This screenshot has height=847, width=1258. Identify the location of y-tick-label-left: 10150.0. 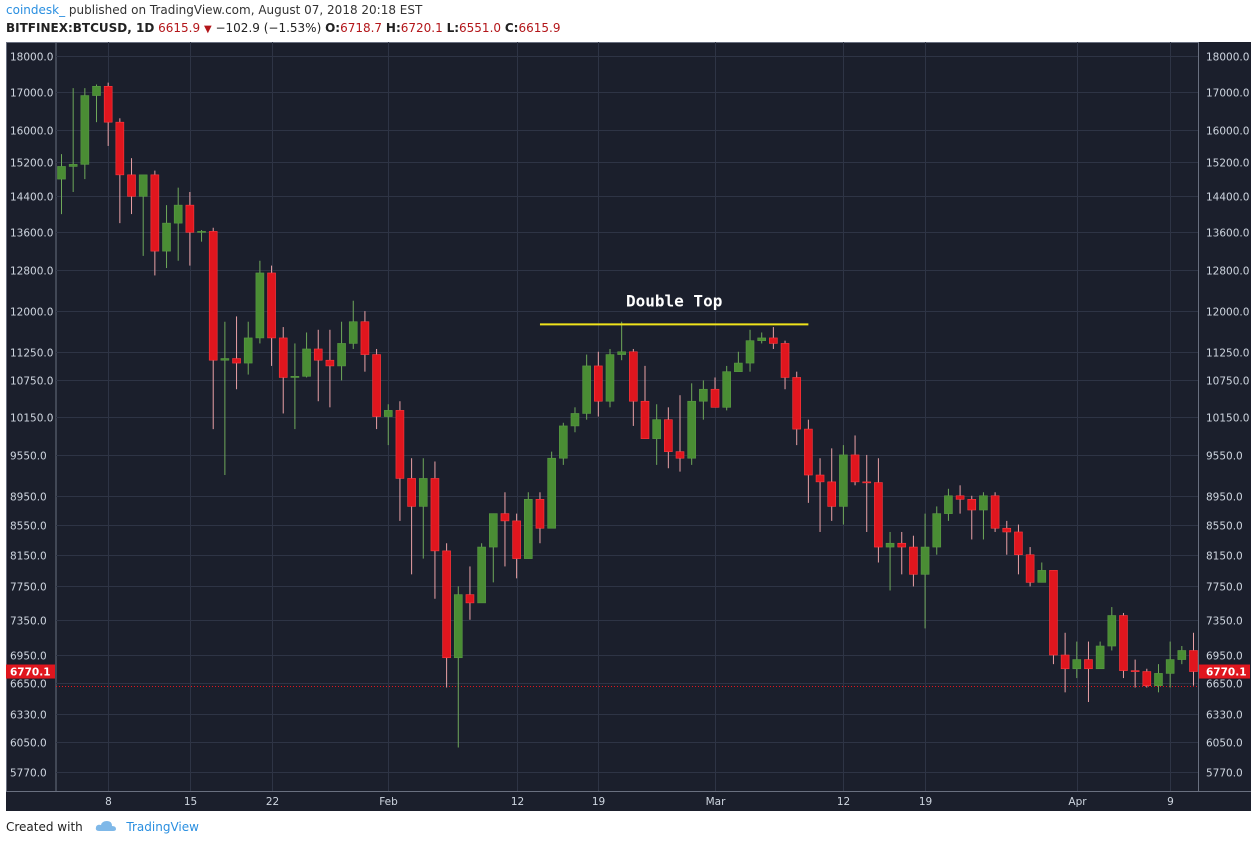
(31, 419).